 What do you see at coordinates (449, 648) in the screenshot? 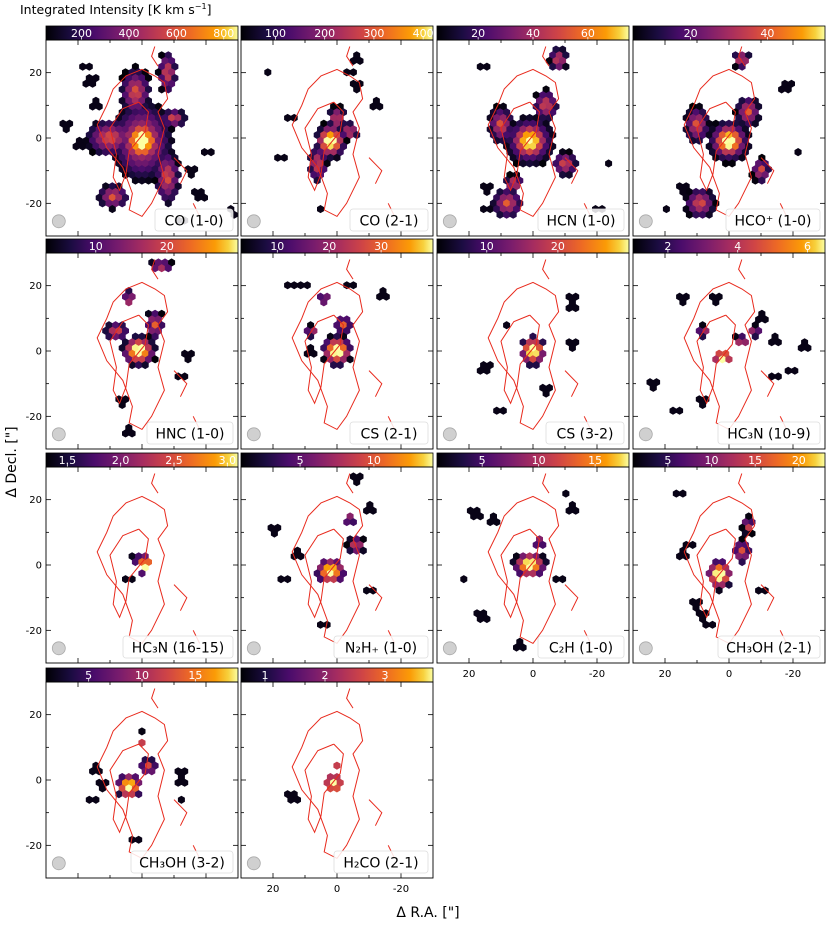
I see `beam-ellipse` at bounding box center [449, 648].